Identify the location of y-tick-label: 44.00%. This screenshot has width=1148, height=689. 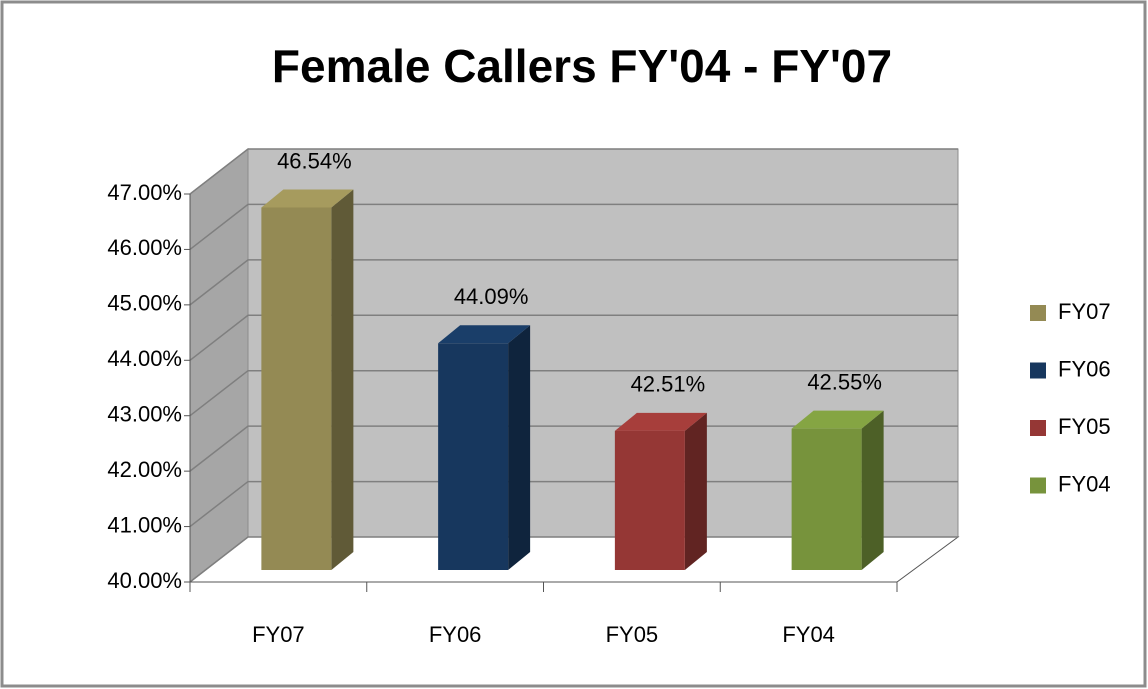
(144, 358).